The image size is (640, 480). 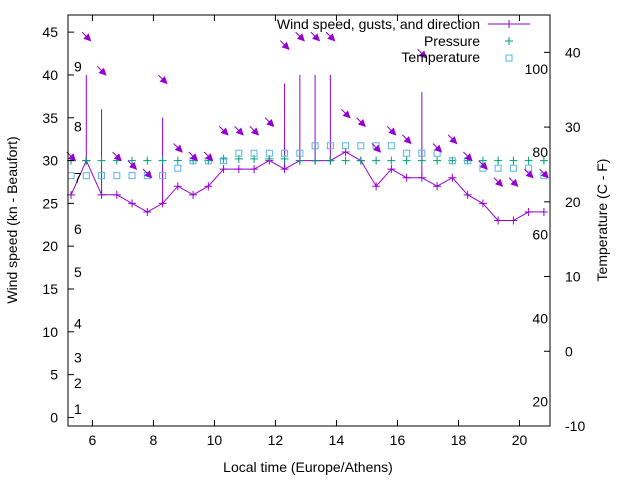 I want to click on x-tick-label: 16, so click(x=398, y=440).